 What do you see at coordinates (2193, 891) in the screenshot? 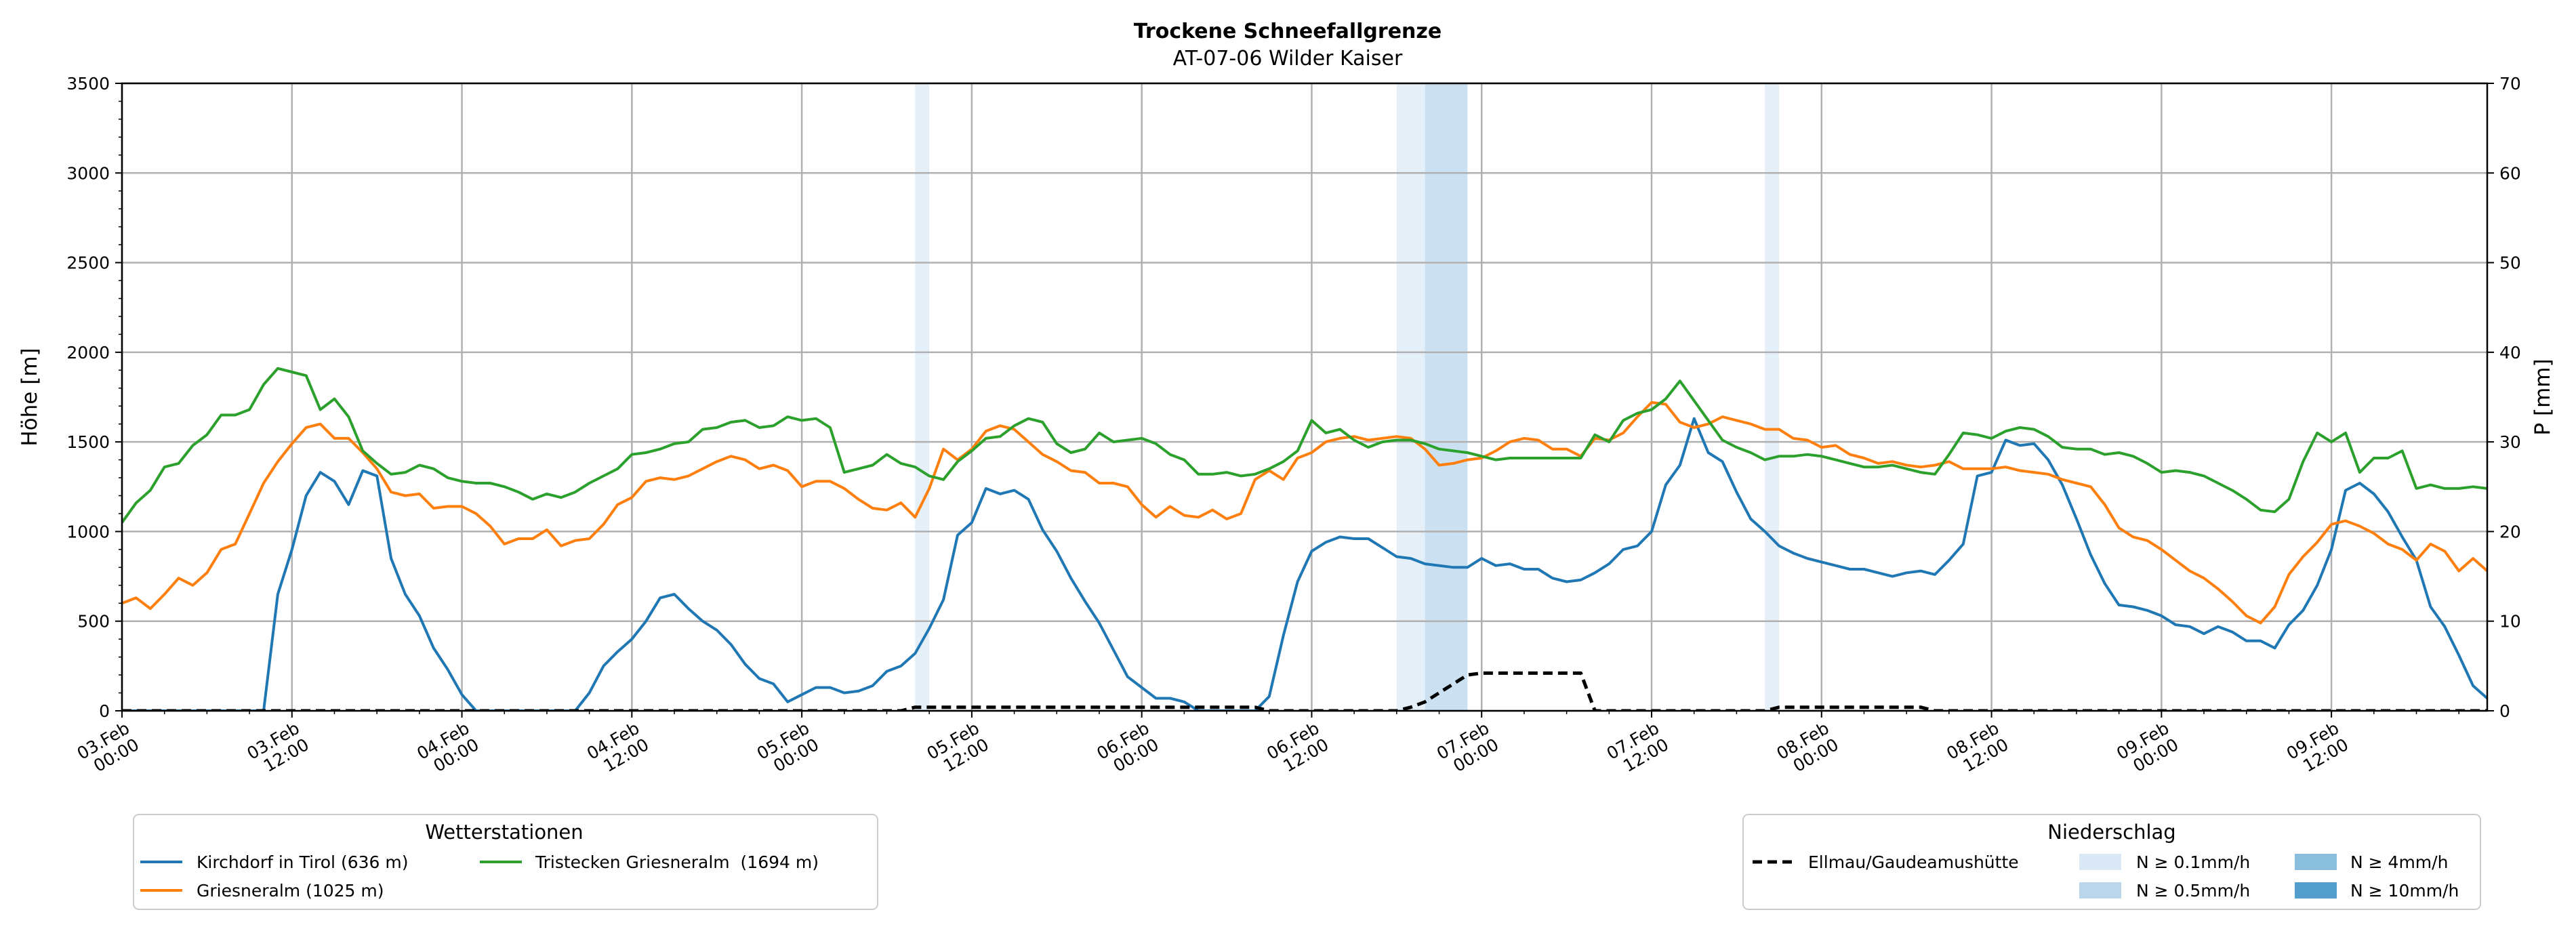
I see `legend-label-n05: N ≥ 0.5mm/h` at bounding box center [2193, 891].